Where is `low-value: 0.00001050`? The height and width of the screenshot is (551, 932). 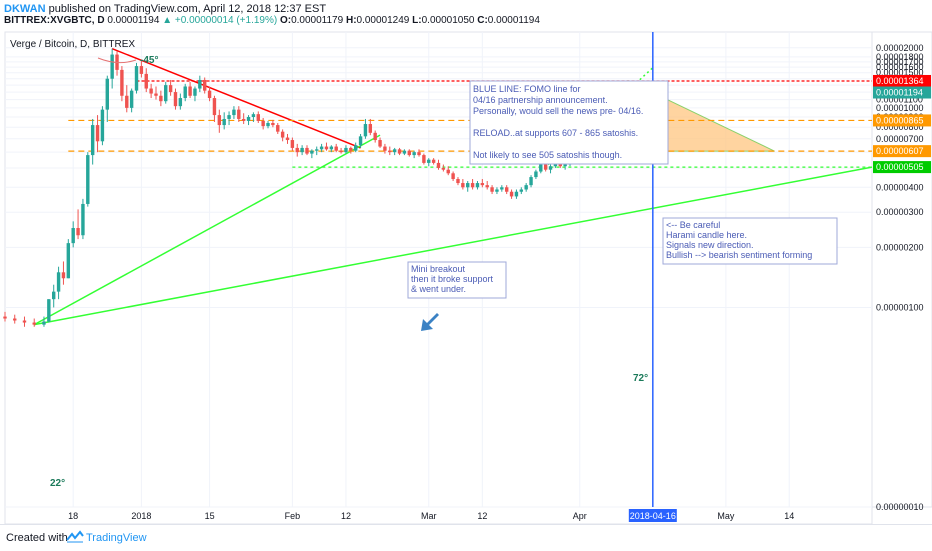
low-value: 0.00001050 is located at coordinates (448, 20).